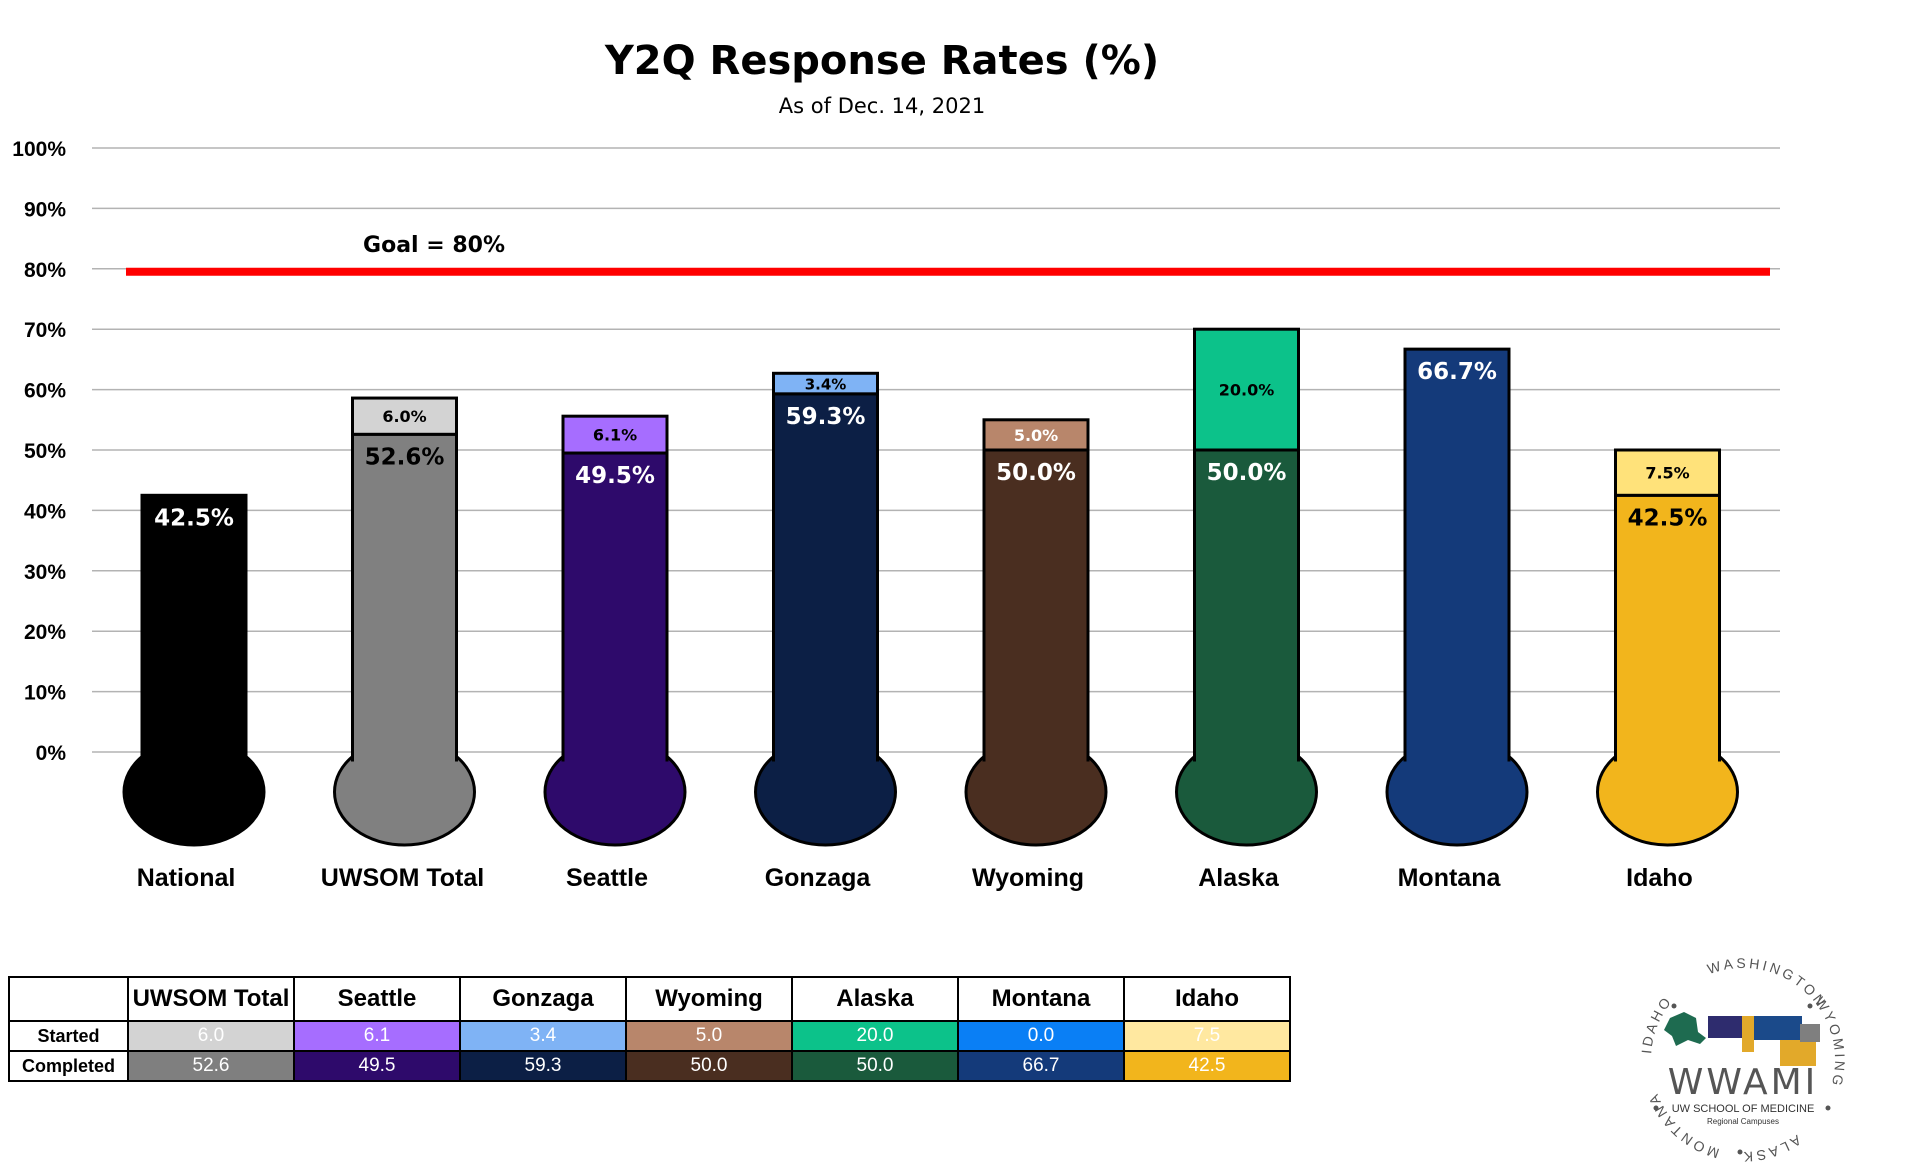  Describe the element at coordinates (45, 511) in the screenshot. I see `y-tick-label: 40%` at that location.